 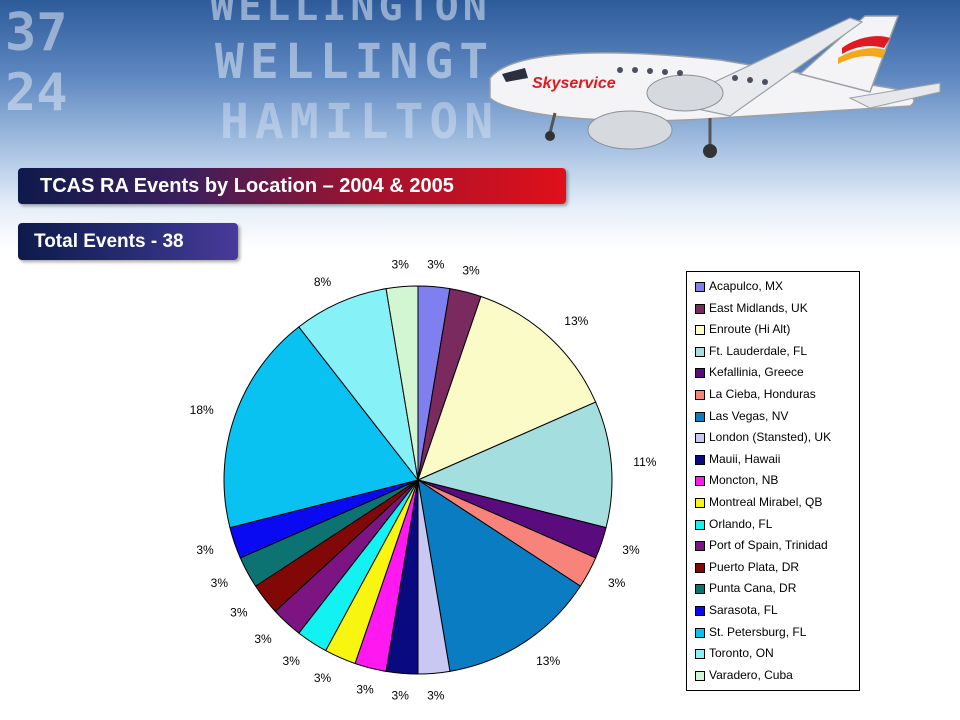 I want to click on legend-label: Moncton, NB, so click(x=744, y=480).